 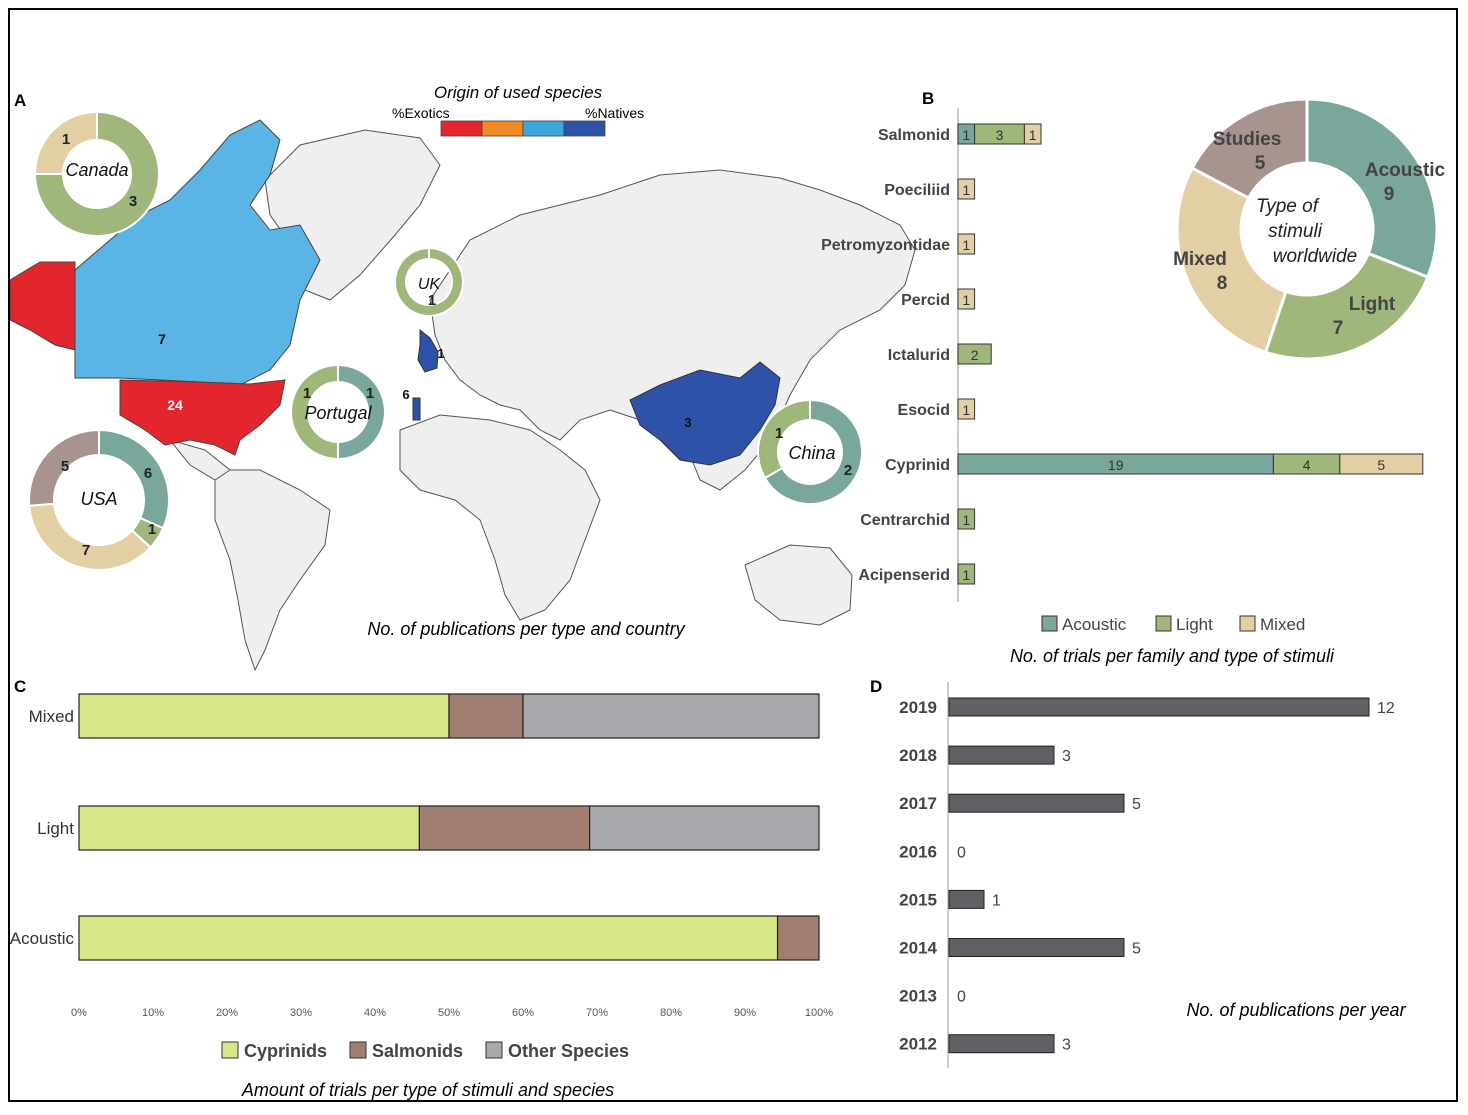 I want to click on year-label: 2014, so click(x=918, y=948).